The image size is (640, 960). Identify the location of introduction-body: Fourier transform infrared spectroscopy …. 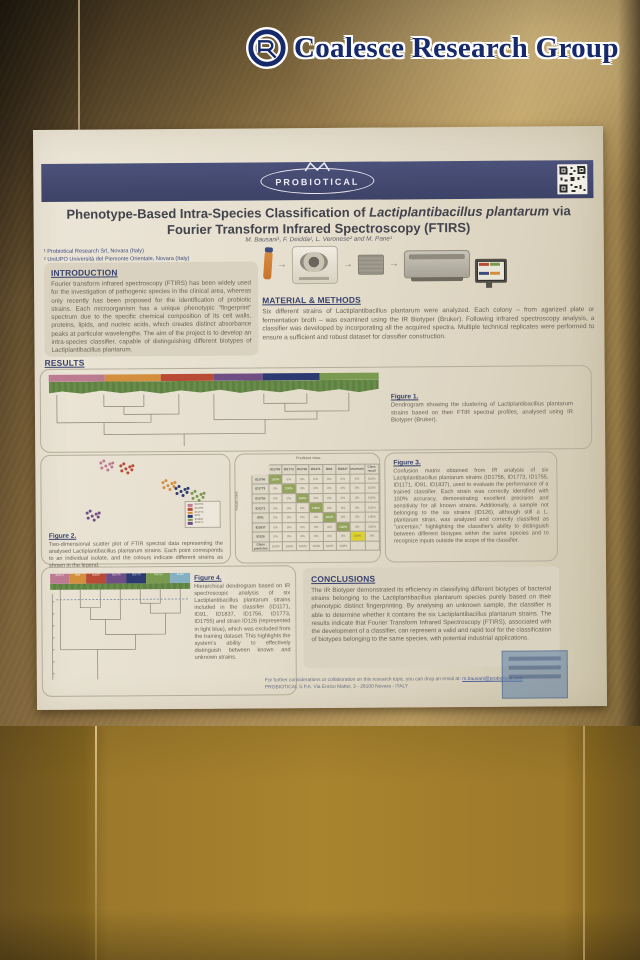
(151, 317).